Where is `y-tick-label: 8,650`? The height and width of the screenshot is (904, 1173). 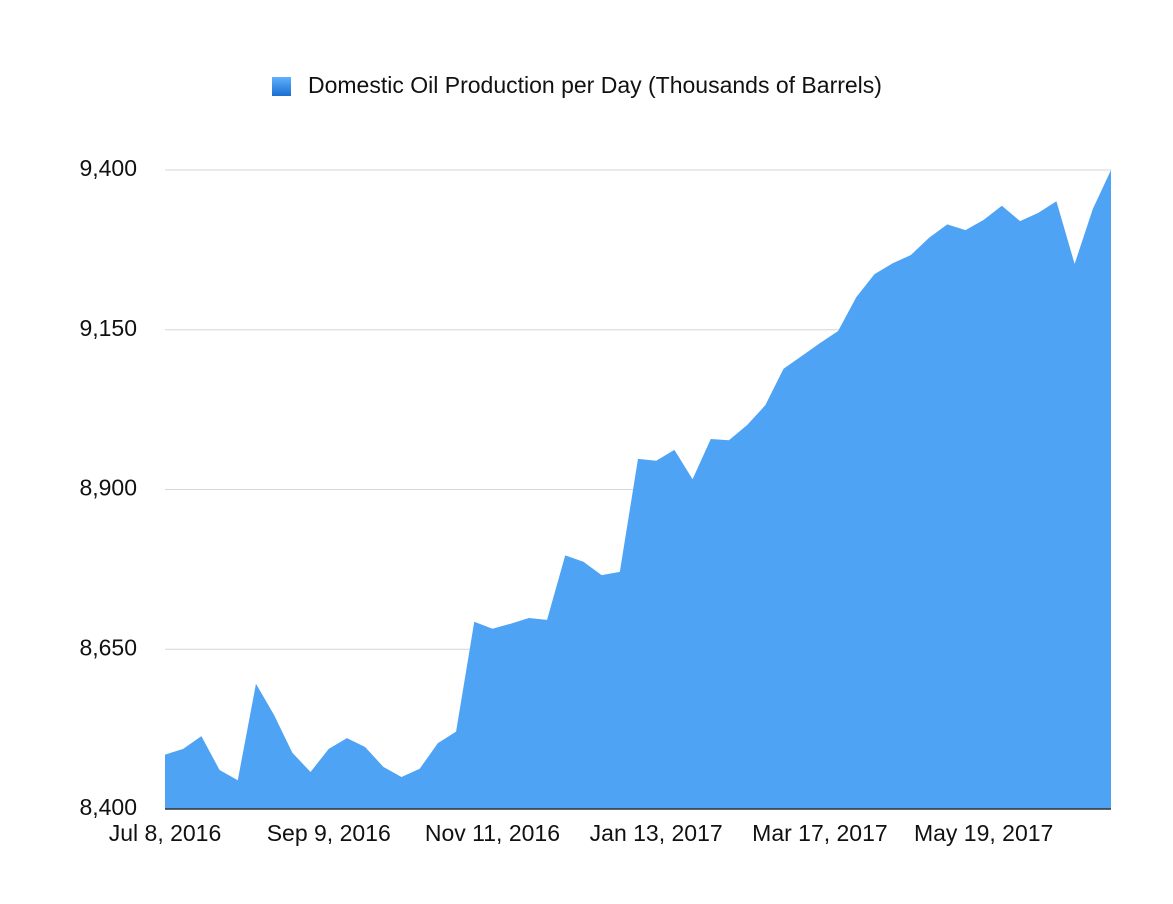
y-tick-label: 8,650 is located at coordinates (108, 647).